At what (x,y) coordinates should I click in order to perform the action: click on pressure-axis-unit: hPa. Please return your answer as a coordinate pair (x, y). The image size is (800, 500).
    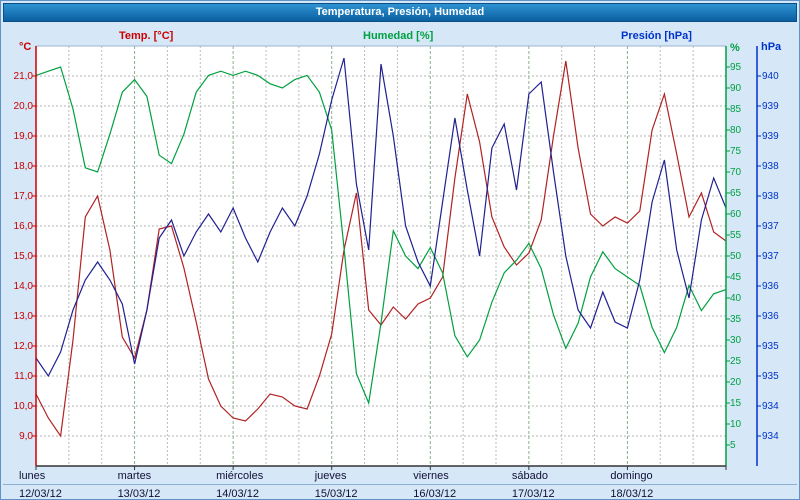
    Looking at the image, I should click on (771, 47).